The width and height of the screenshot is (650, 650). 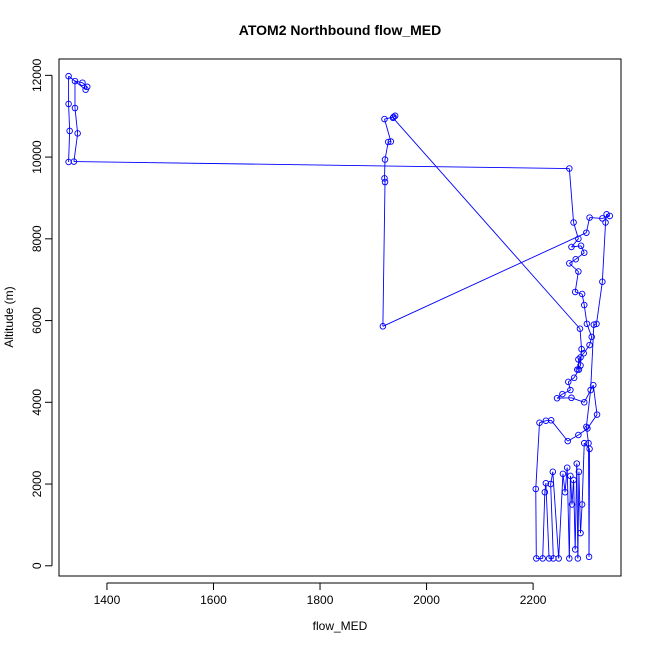 I want to click on y-tick-label: 12000, so click(x=37, y=75).